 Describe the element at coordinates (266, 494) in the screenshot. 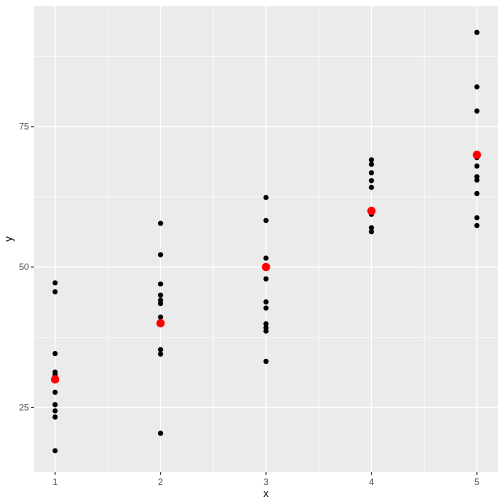

I see `x-axis-title: x` at that location.